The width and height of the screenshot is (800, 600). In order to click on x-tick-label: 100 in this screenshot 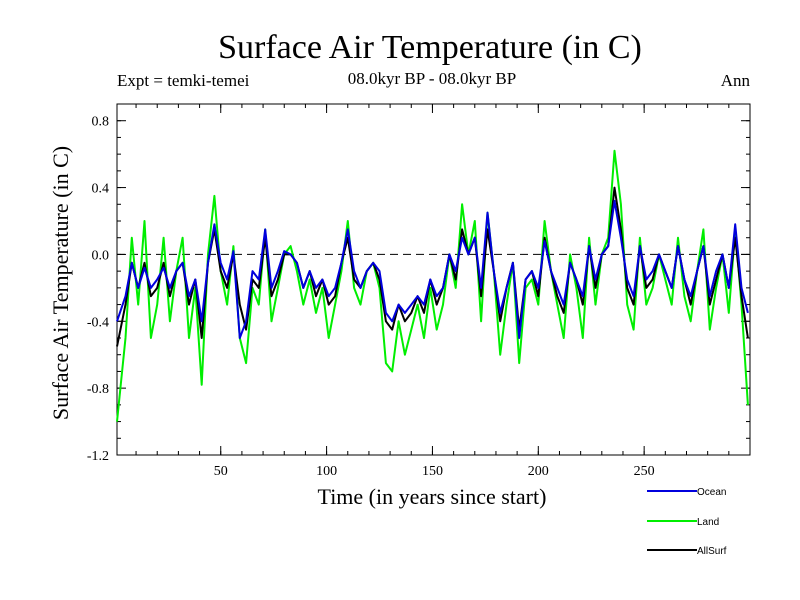, I will do `click(326, 471)`.